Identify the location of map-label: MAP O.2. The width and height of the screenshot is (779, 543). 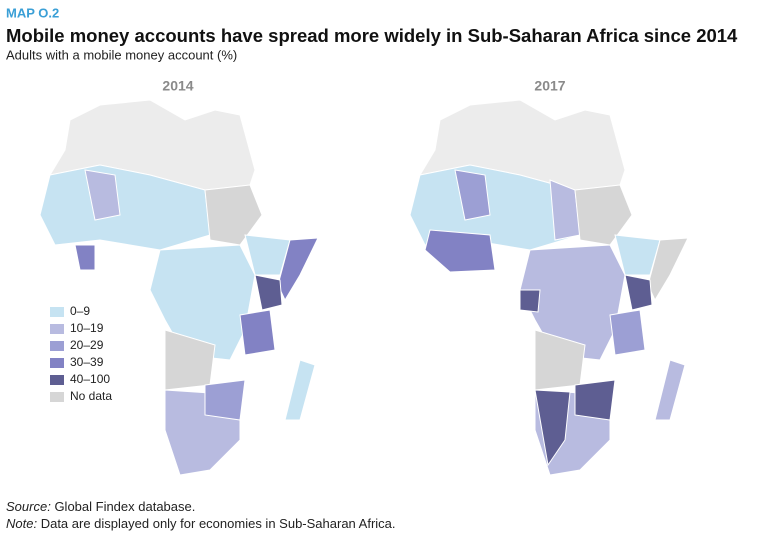
(32, 12).